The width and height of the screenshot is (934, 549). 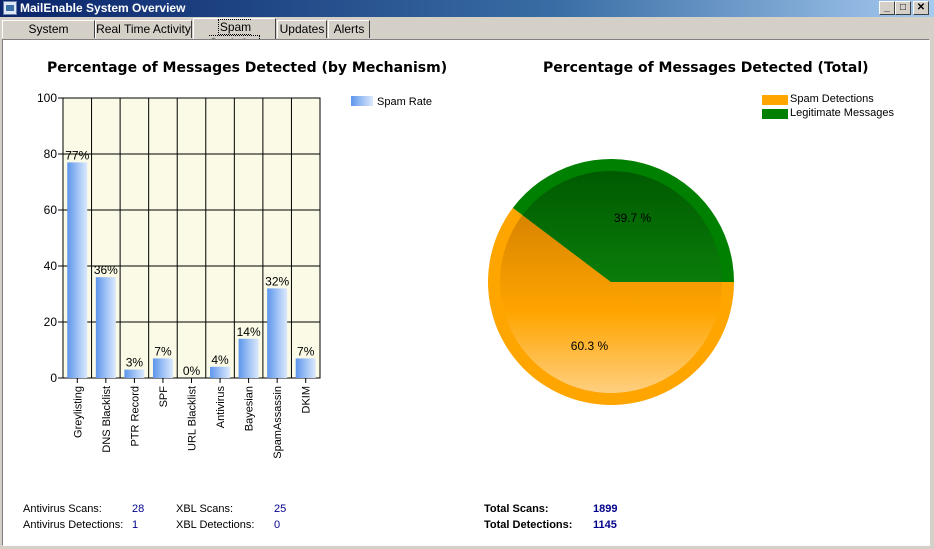 I want to click on x-tick-label: Bayesian, so click(x=250, y=408).